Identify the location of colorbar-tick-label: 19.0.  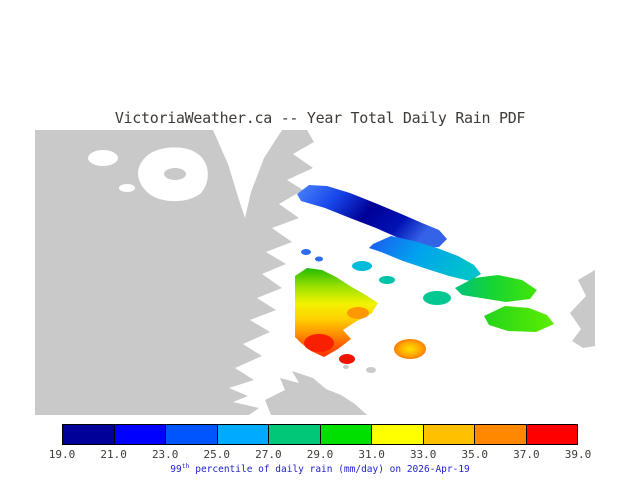
(62, 454).